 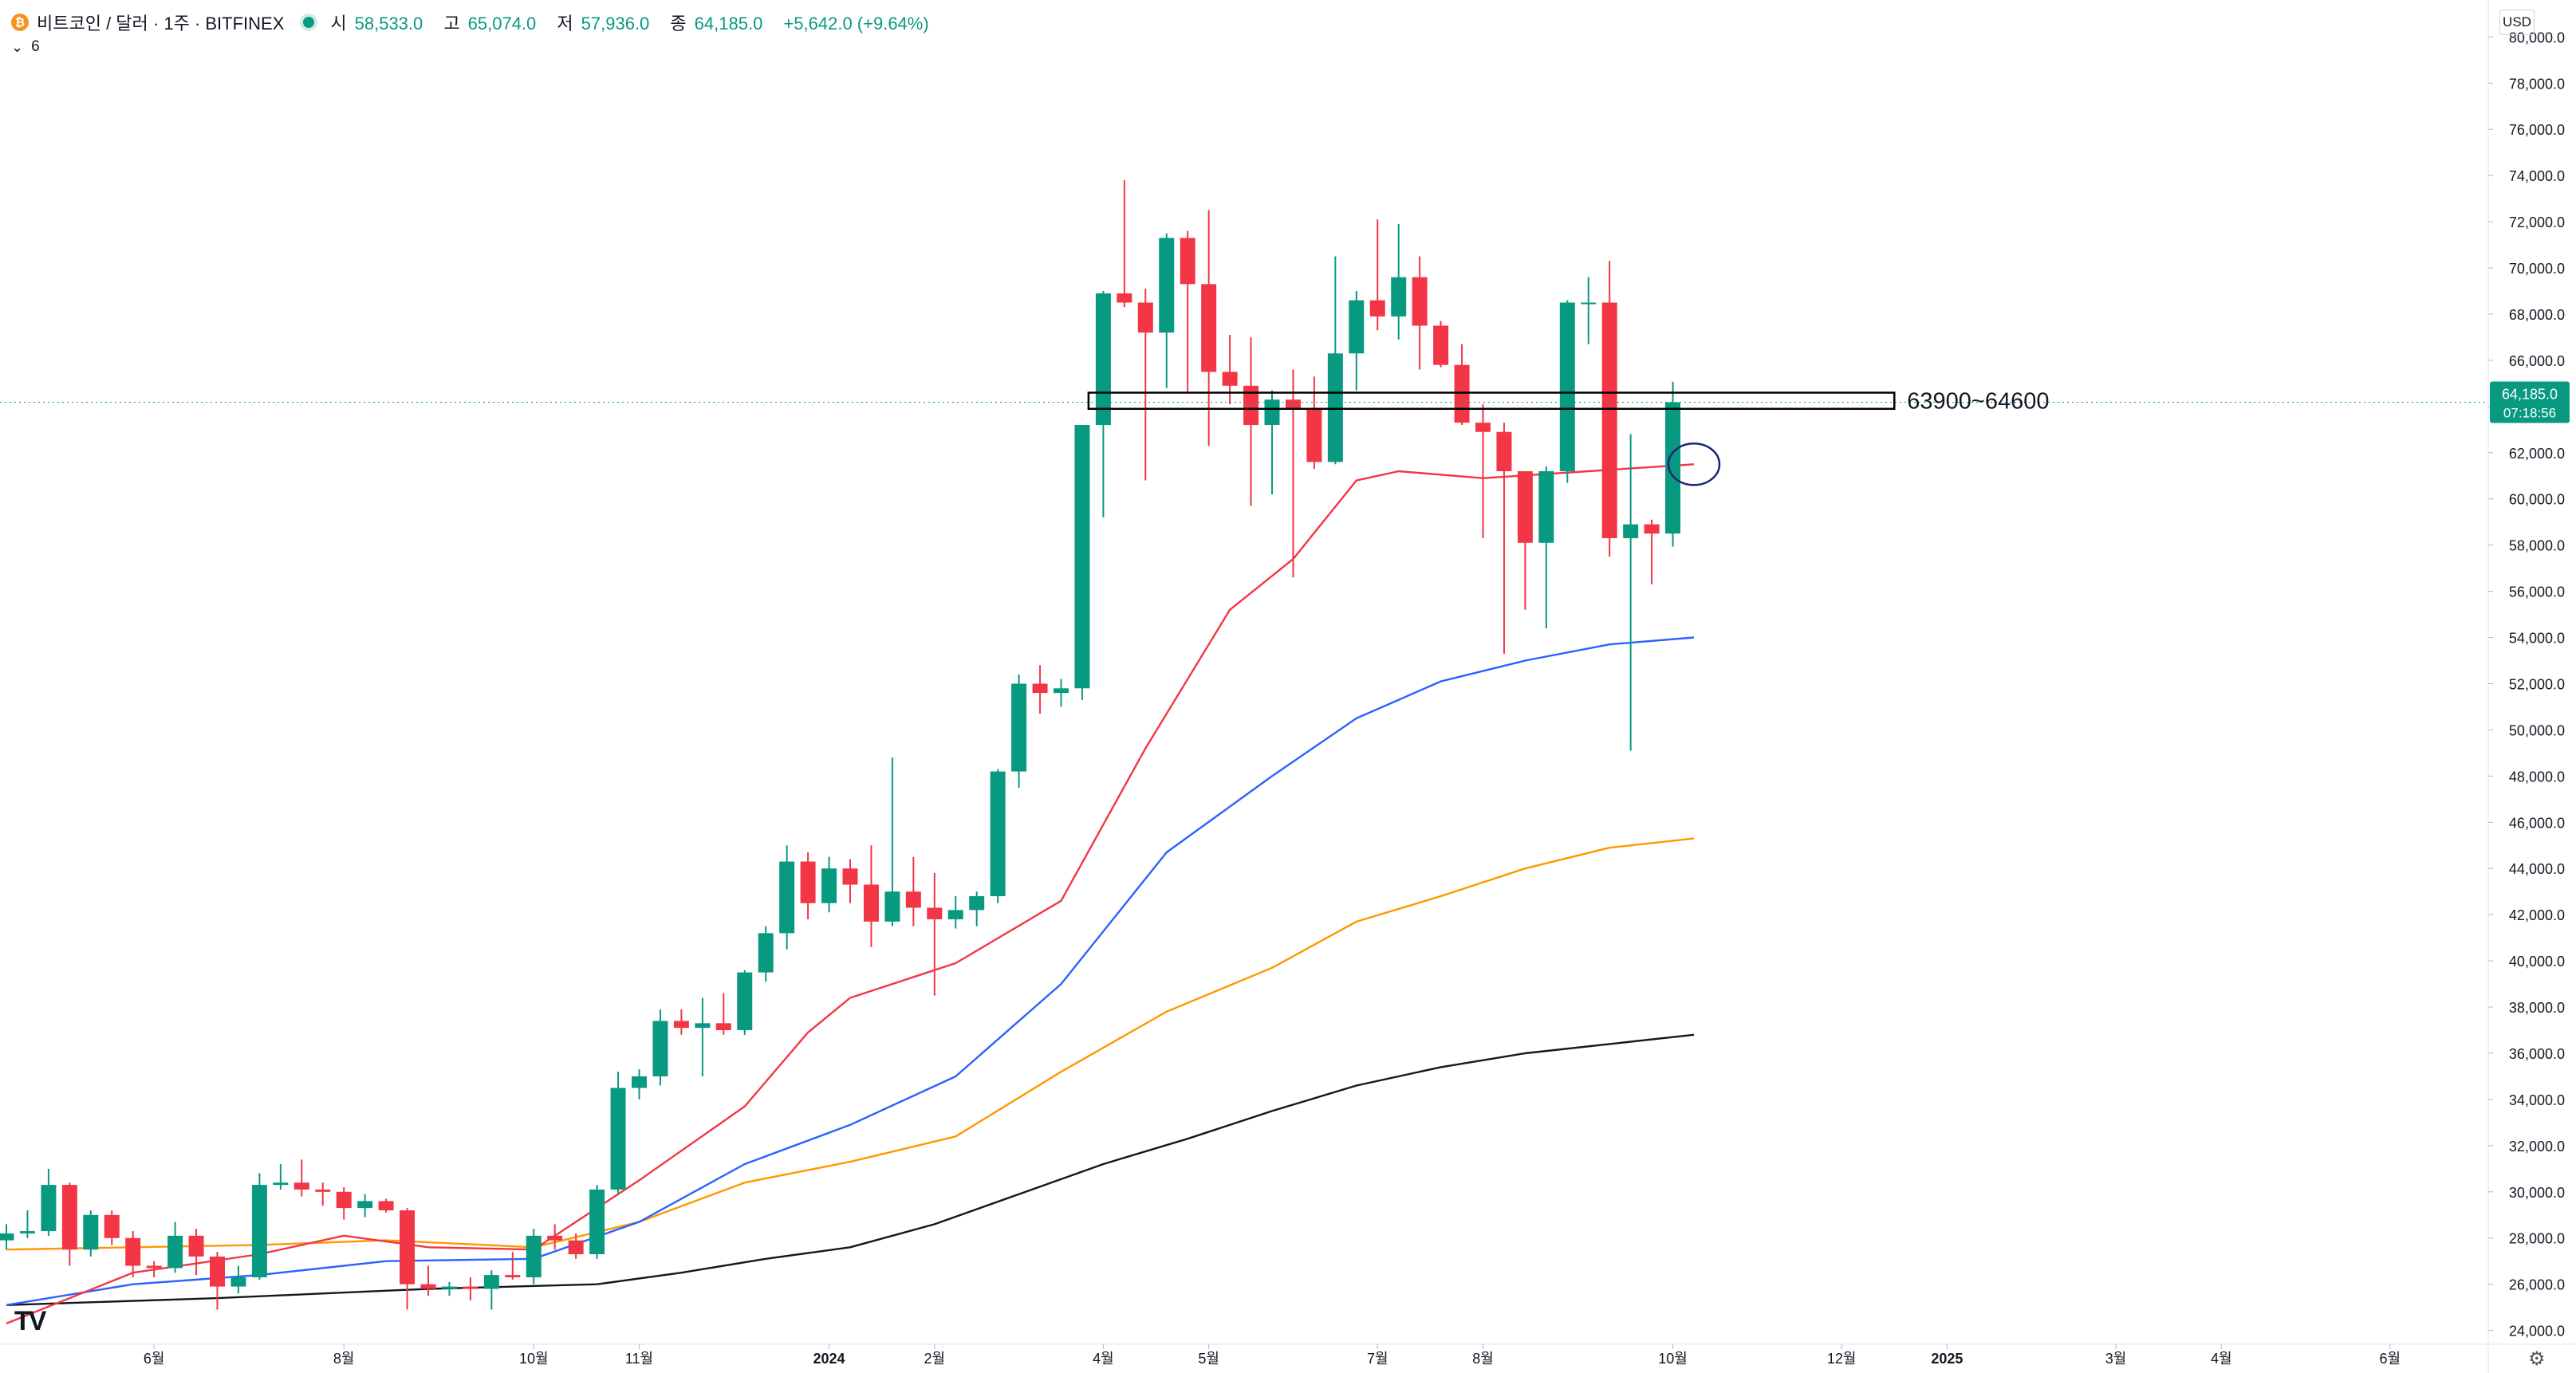 I want to click on y-tick-label: 44,000.0, so click(x=2537, y=869).